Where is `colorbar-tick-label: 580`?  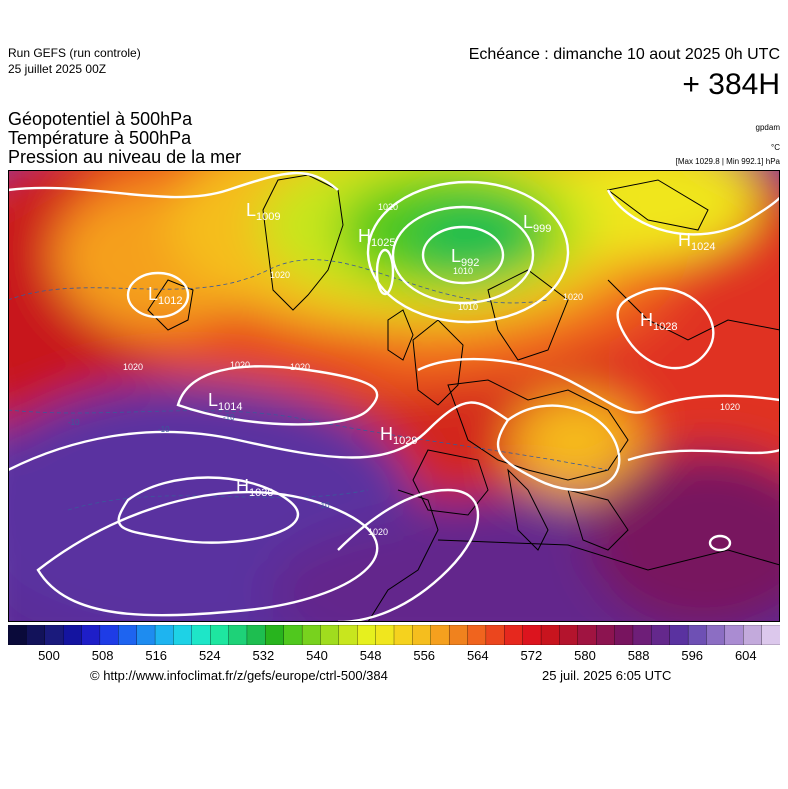 colorbar-tick-label: 580 is located at coordinates (585, 655).